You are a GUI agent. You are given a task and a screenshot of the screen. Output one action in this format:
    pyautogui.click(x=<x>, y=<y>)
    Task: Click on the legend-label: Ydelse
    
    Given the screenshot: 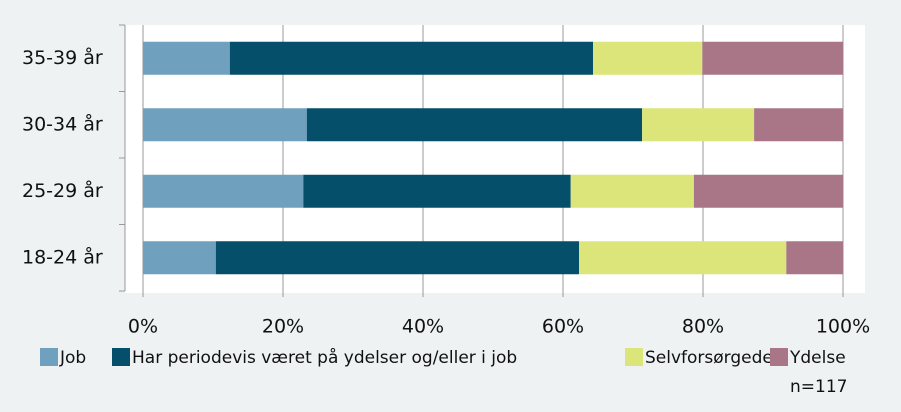 What is the action you would take?
    pyautogui.click(x=817, y=358)
    